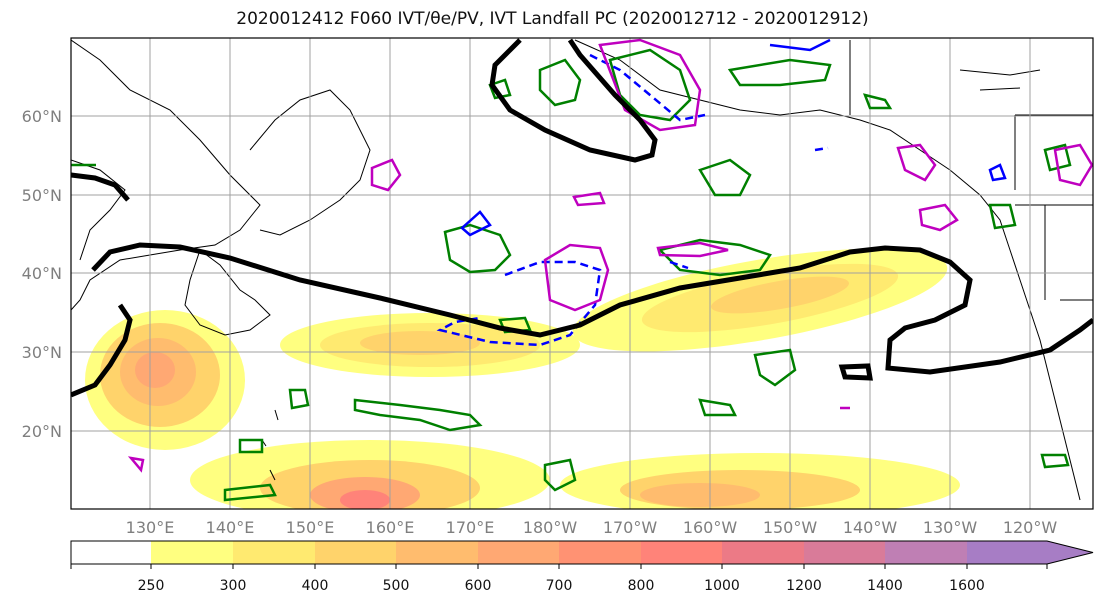  Describe the element at coordinates (41, 273) in the screenshot. I see `lat-tick-label: 40°N` at that location.